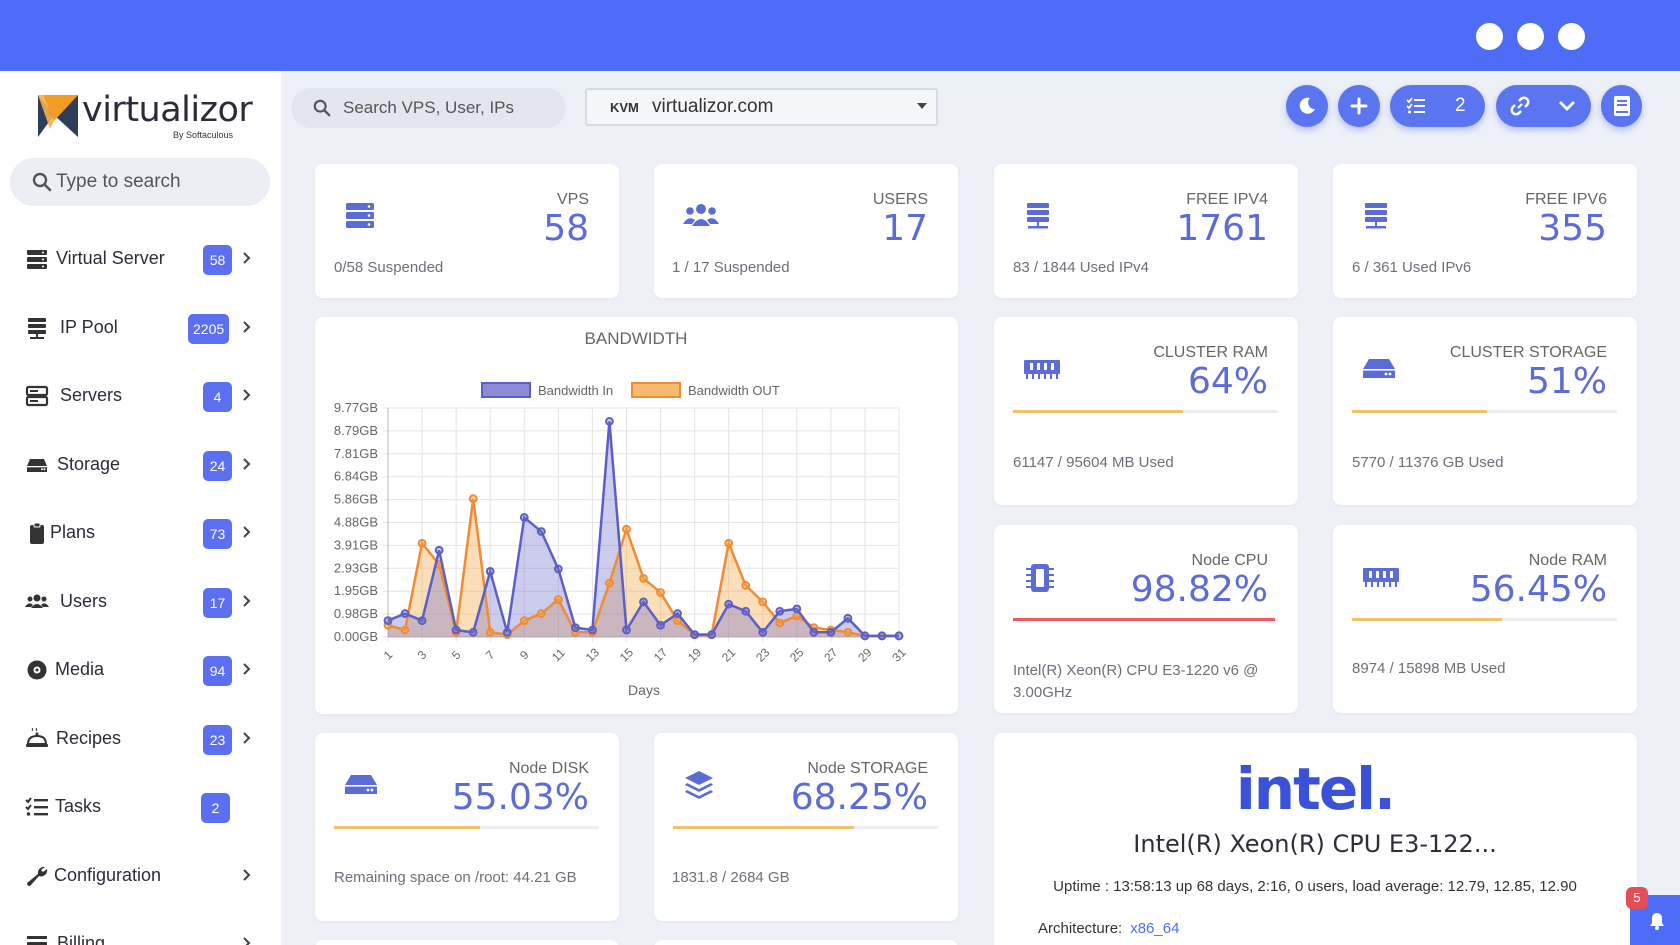 The width and height of the screenshot is (1680, 945). Describe the element at coordinates (761, 107) in the screenshot. I see `server-select: KVM virtualizor.com` at that location.